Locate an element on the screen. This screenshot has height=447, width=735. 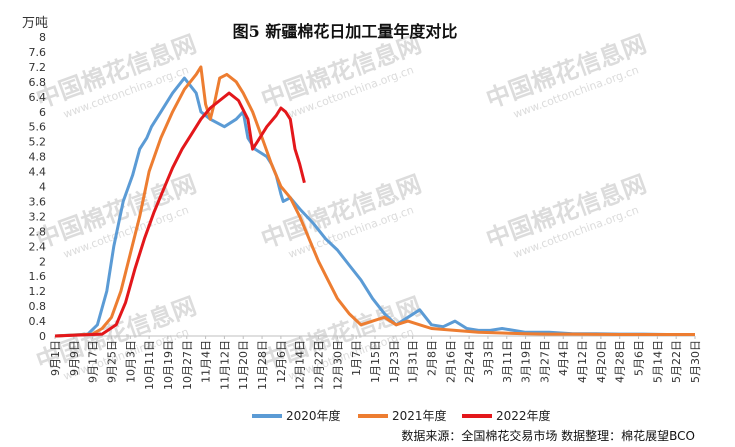
x-tick-label: 9月9日 is located at coordinates (74, 358).